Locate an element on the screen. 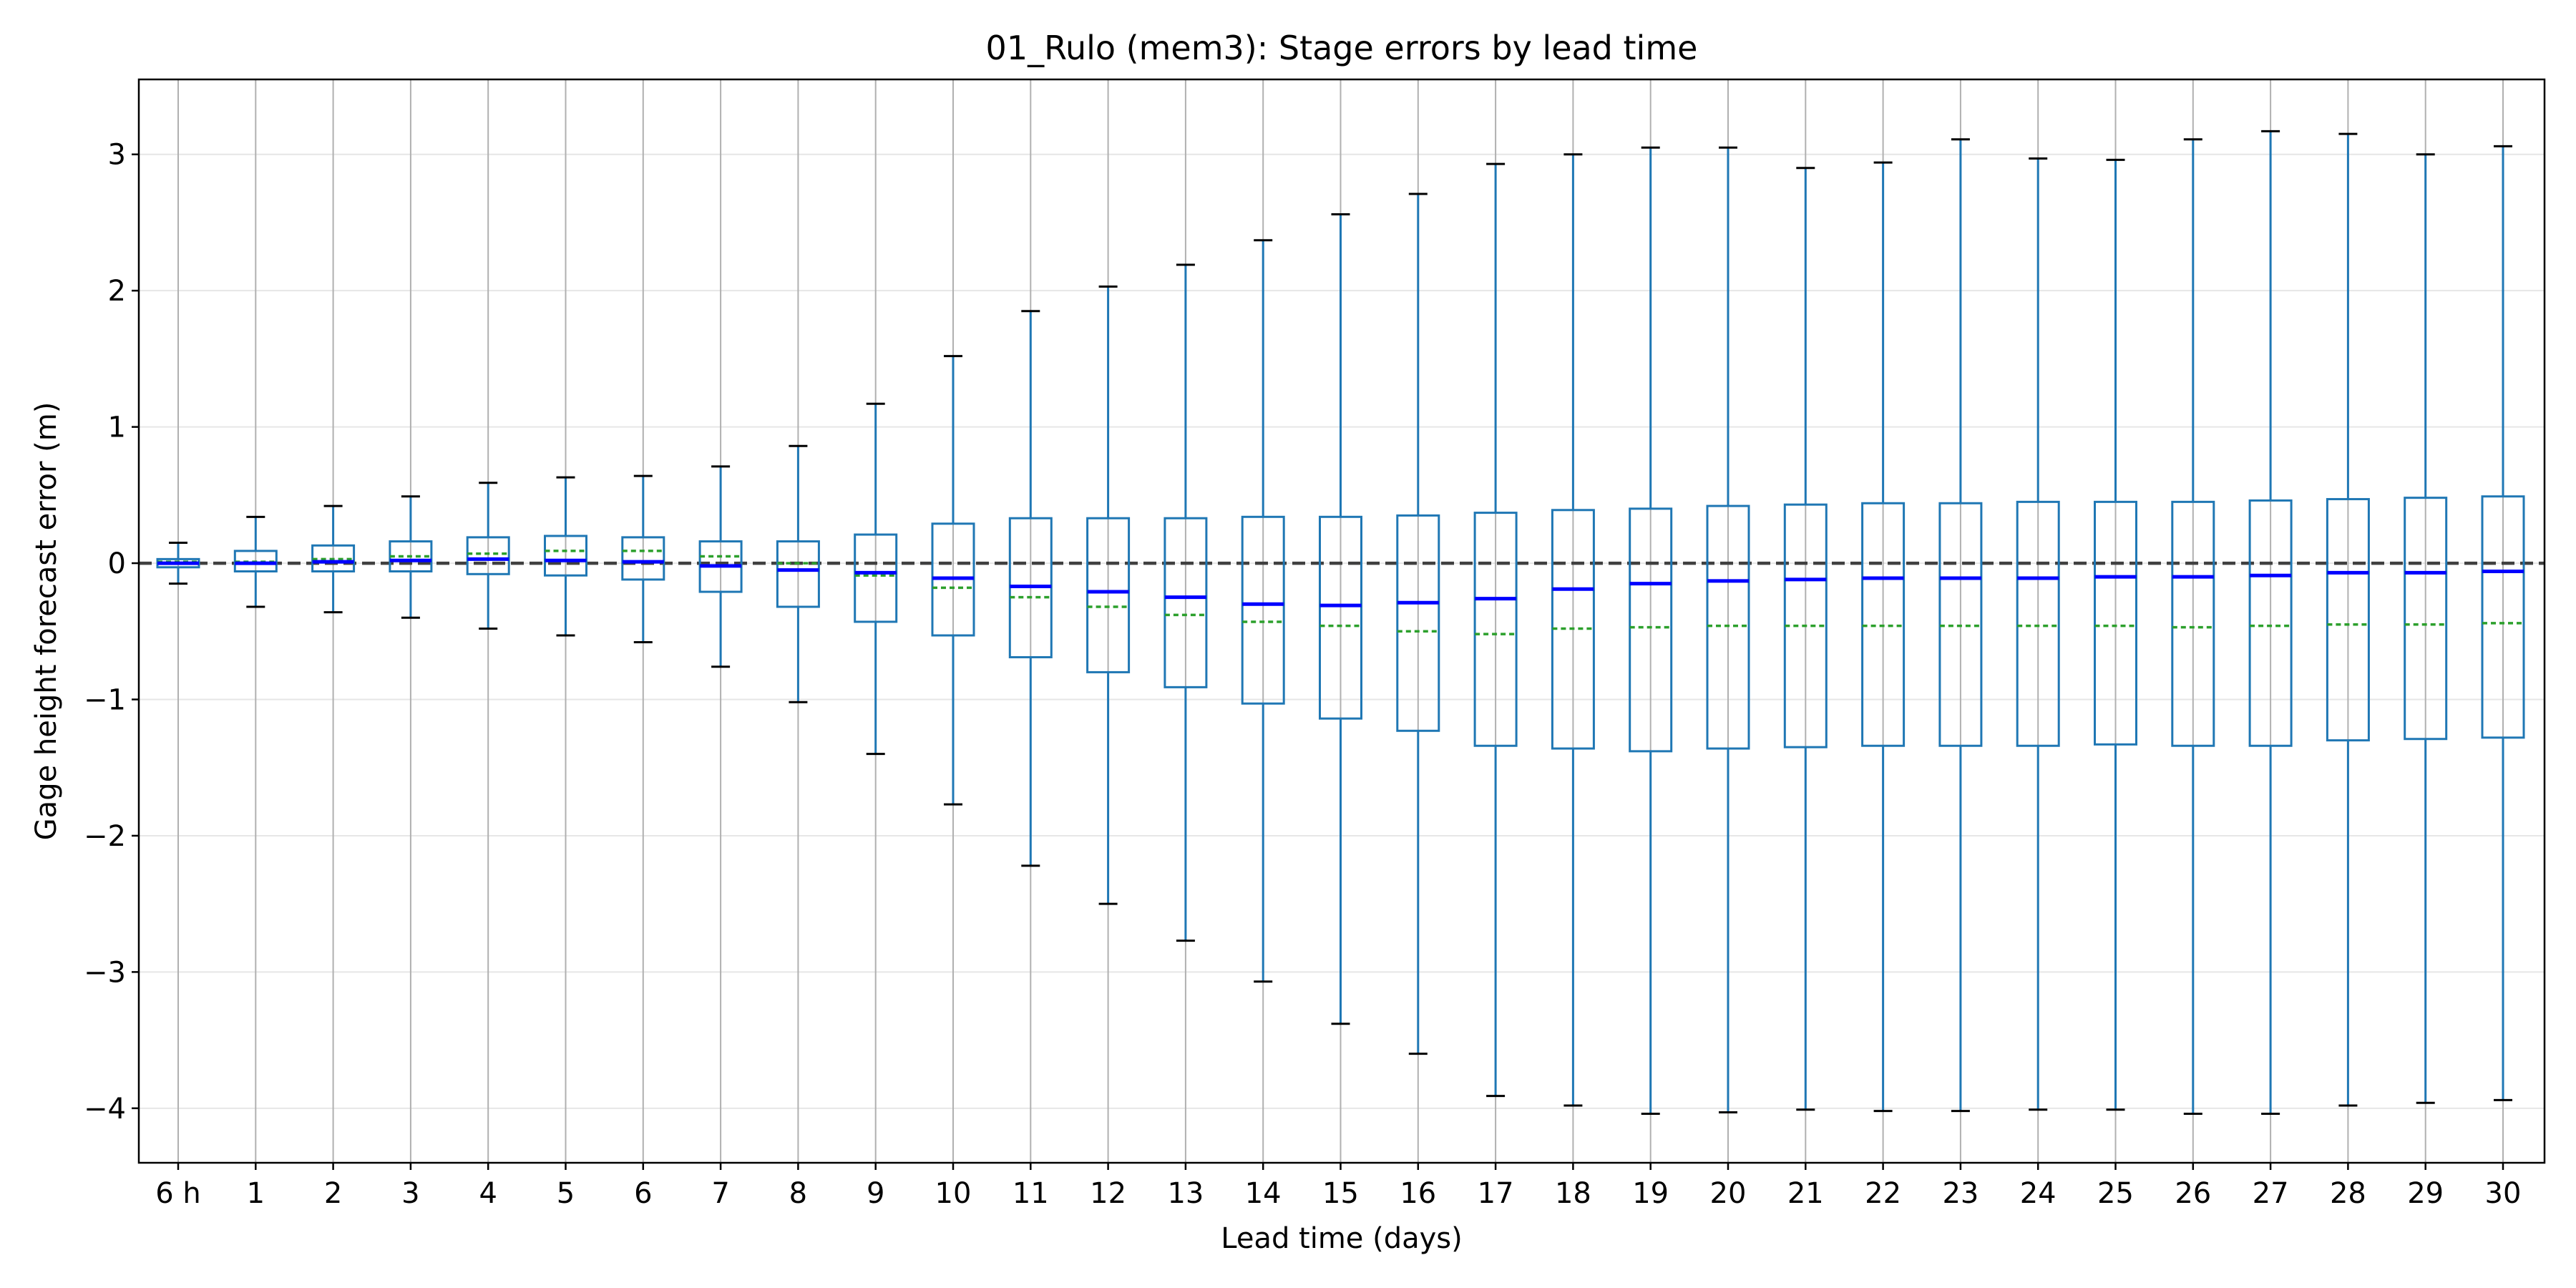 The width and height of the screenshot is (2576, 1288). y-tick-label: −3 is located at coordinates (105, 972).